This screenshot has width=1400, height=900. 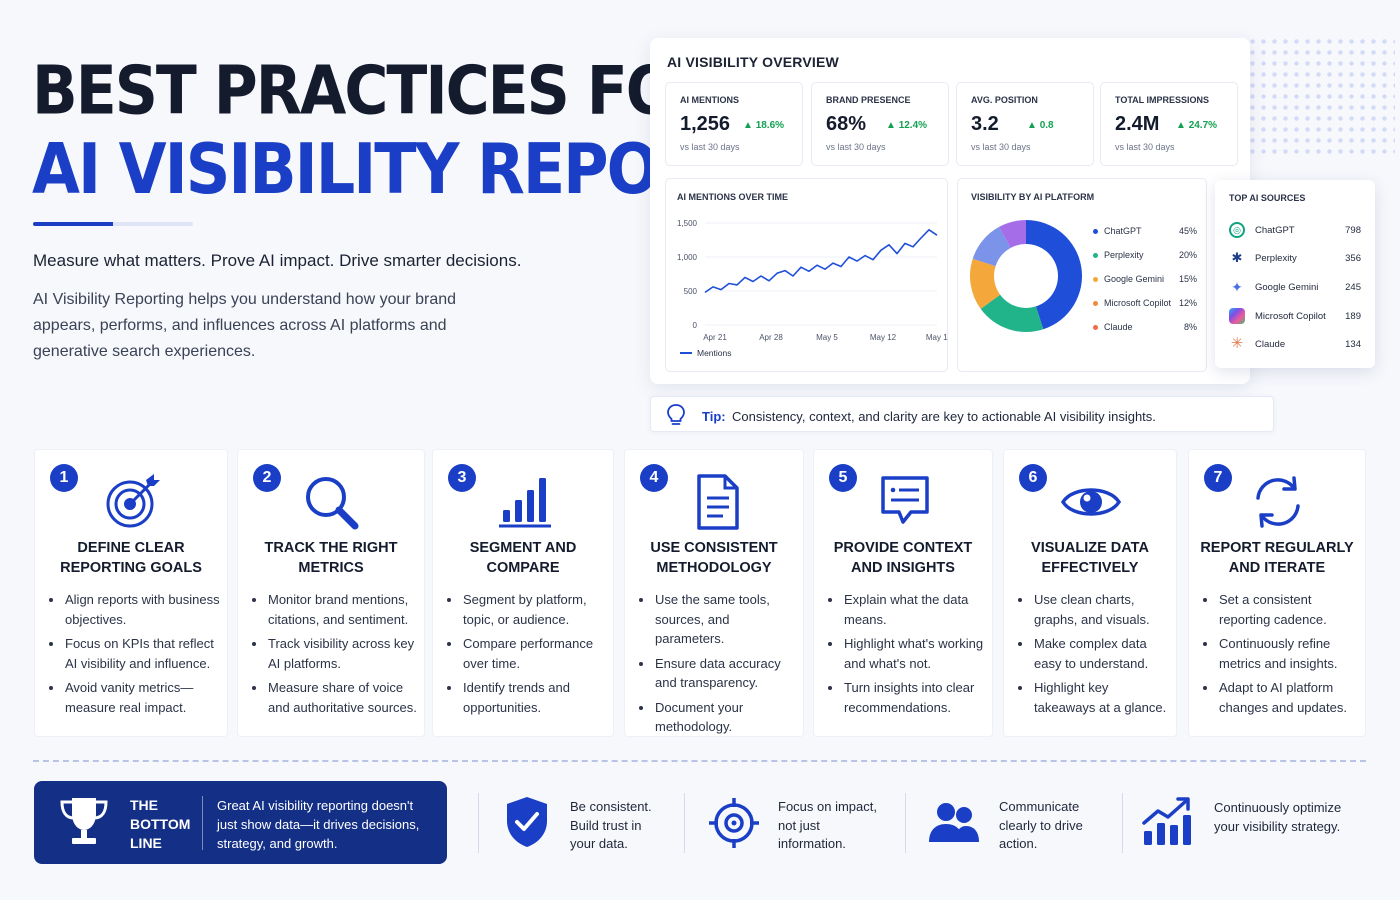 I want to click on shield-check-icon, so click(x=527, y=822).